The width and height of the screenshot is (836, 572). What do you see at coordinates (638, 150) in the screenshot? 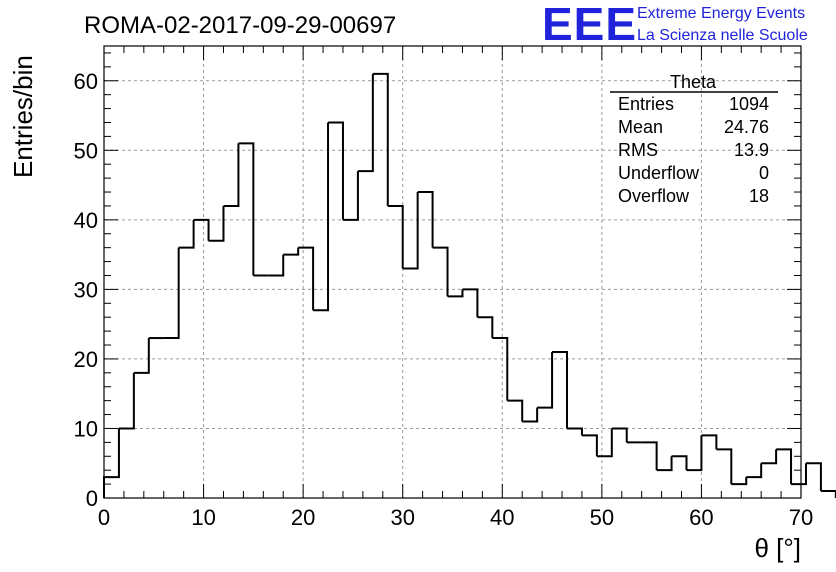
I see `stats-row-label: RMS` at bounding box center [638, 150].